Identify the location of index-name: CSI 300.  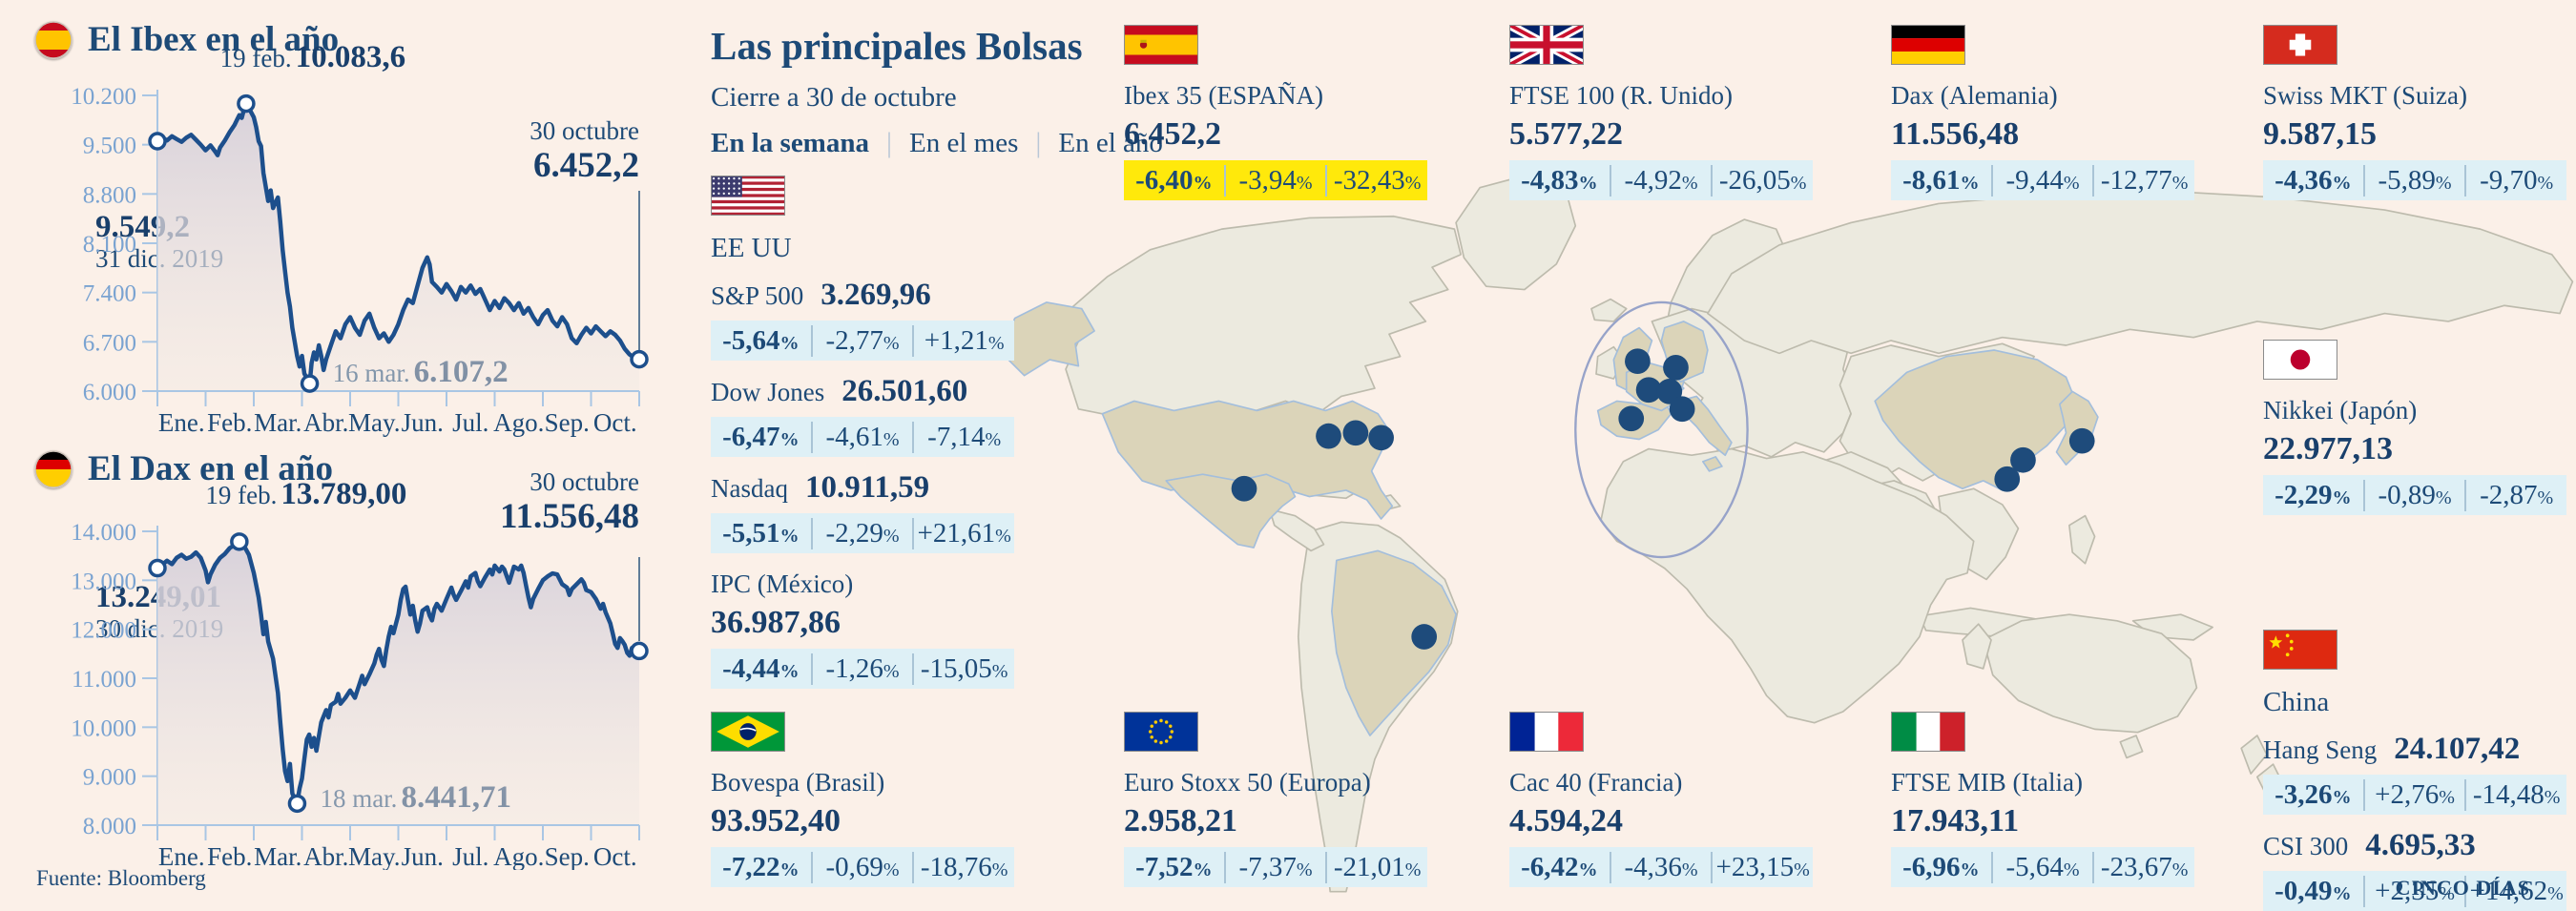
(2306, 846).